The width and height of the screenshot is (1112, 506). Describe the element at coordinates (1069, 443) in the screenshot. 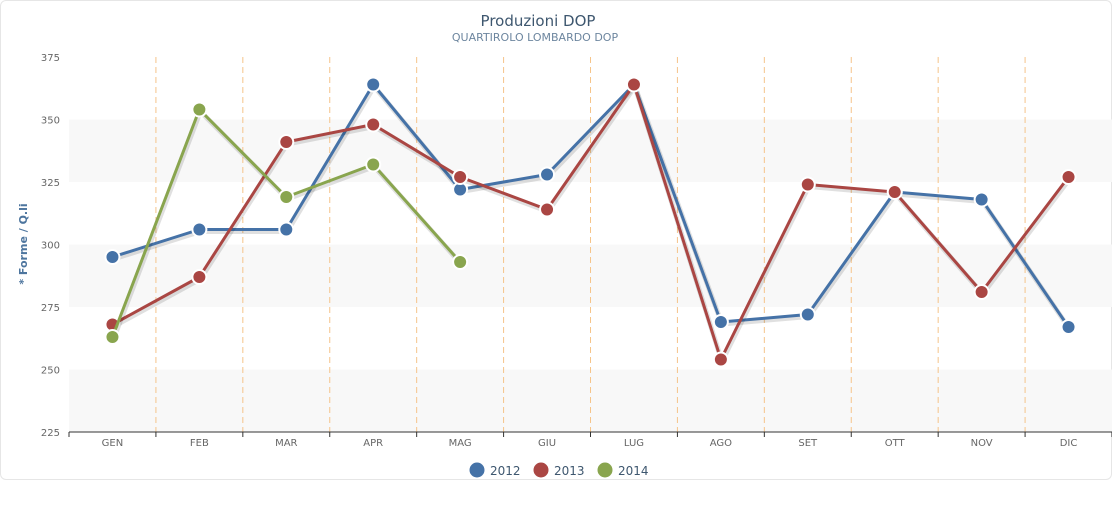

I see `x-tick-label: DIC` at that location.